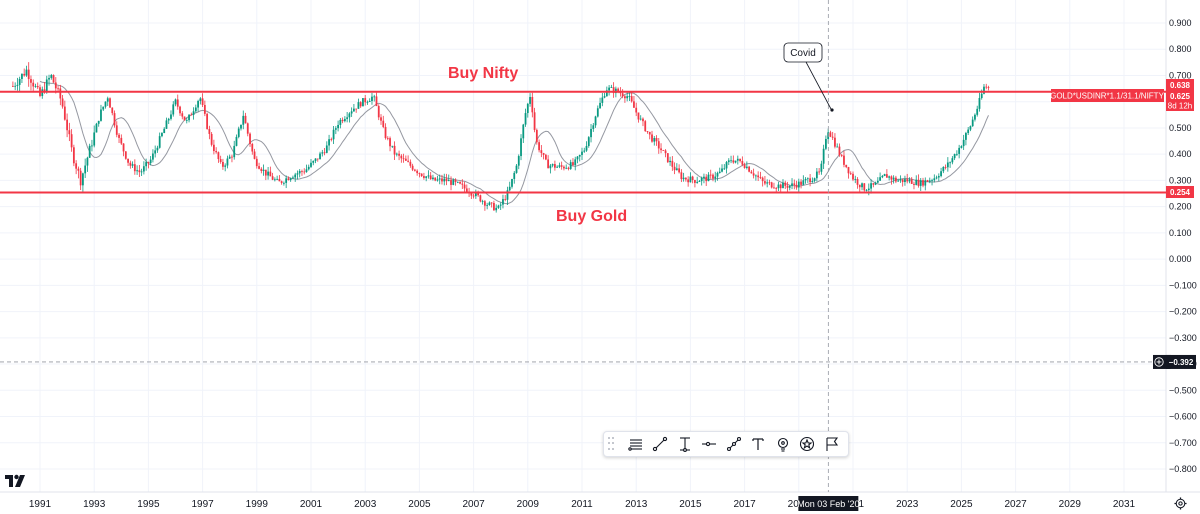 The image size is (1200, 514). Describe the element at coordinates (660, 444) in the screenshot. I see `trend-line-icon` at that location.